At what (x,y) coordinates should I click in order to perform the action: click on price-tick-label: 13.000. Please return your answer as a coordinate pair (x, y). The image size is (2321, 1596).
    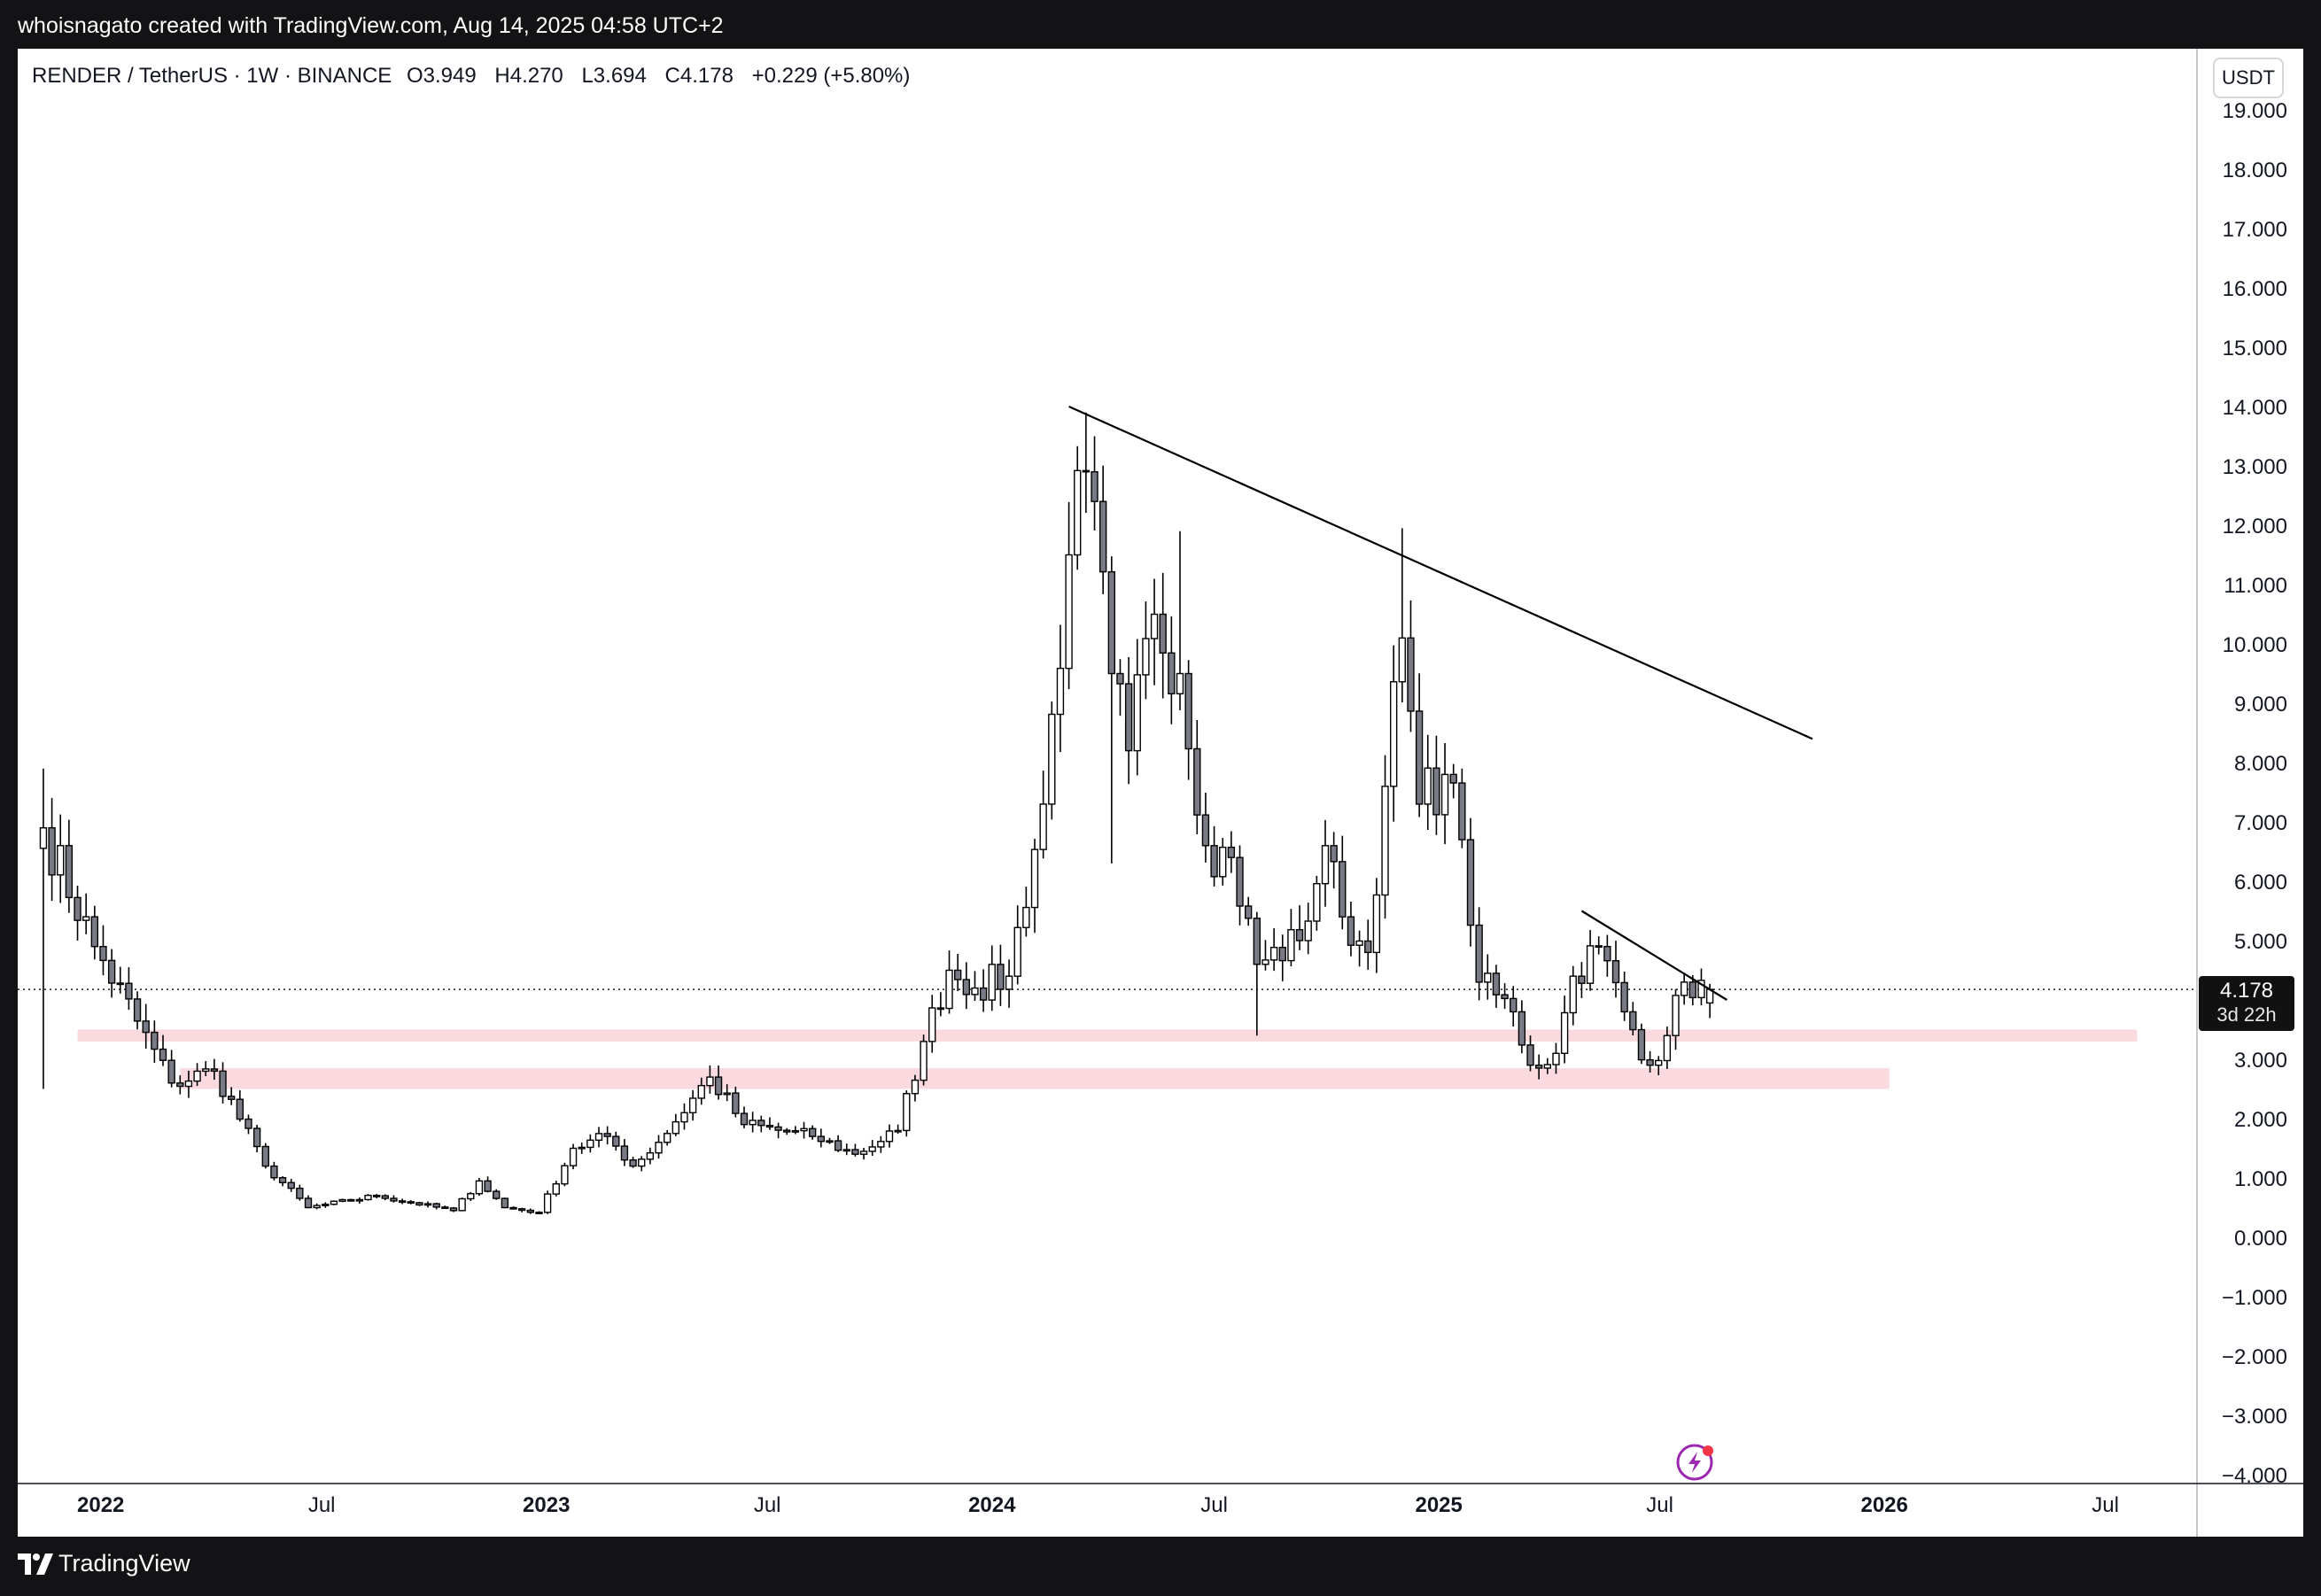
    Looking at the image, I should click on (2255, 467).